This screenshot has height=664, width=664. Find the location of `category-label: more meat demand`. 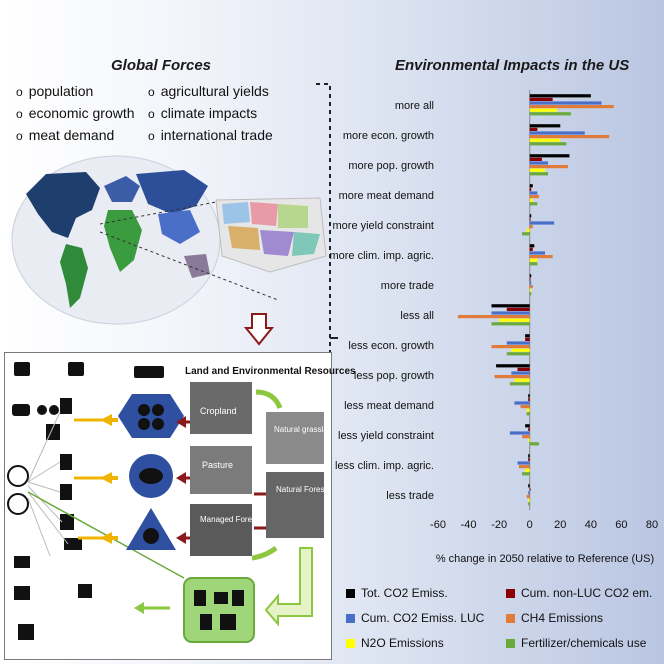

category-label: more meat demand is located at coordinates (386, 196).